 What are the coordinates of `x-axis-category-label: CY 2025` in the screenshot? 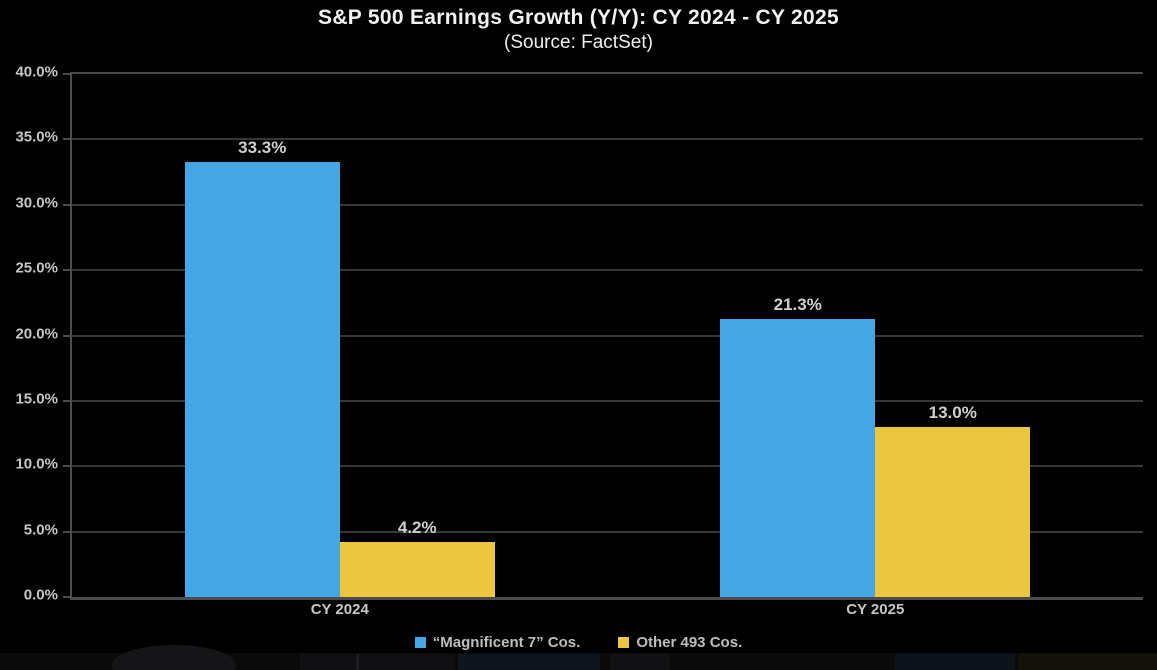 It's located at (875, 609).